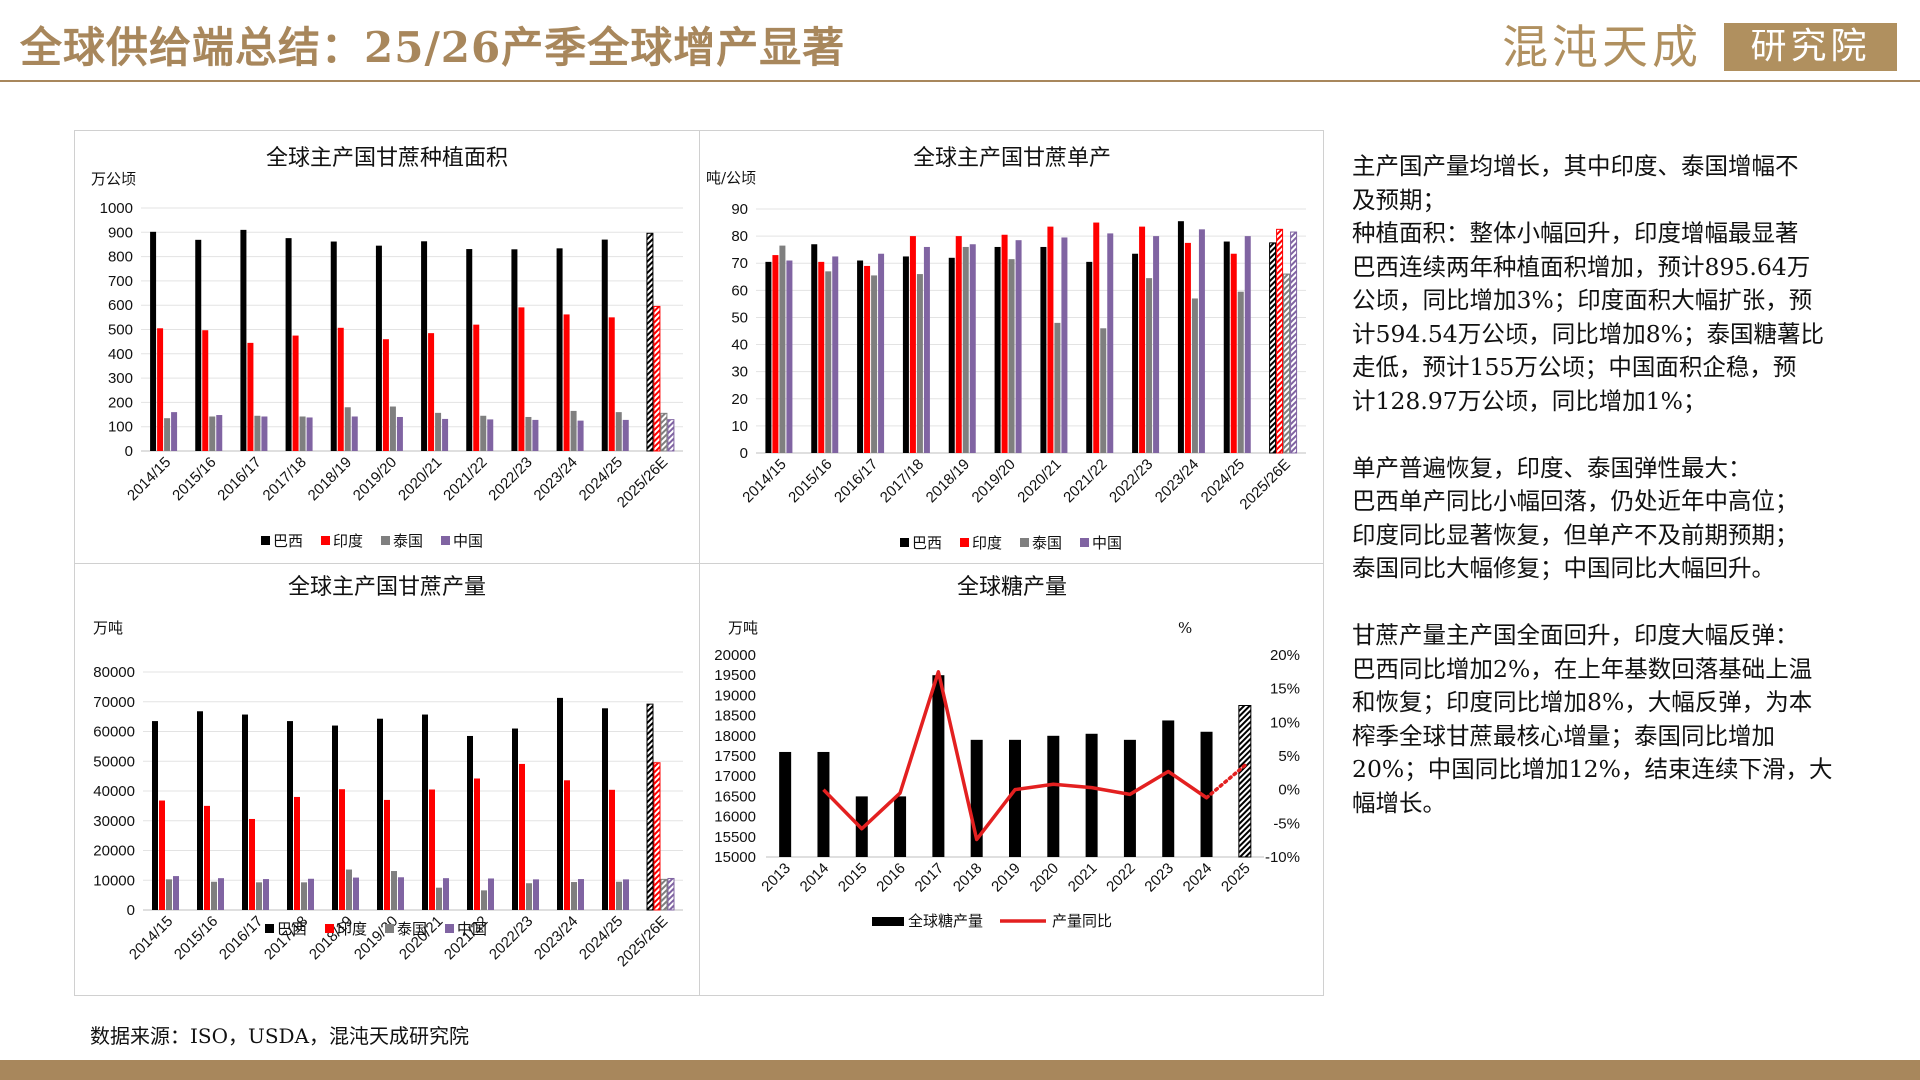 Image resolution: width=1920 pixels, height=1080 pixels. I want to click on y-tick-label: 80, so click(739, 236).